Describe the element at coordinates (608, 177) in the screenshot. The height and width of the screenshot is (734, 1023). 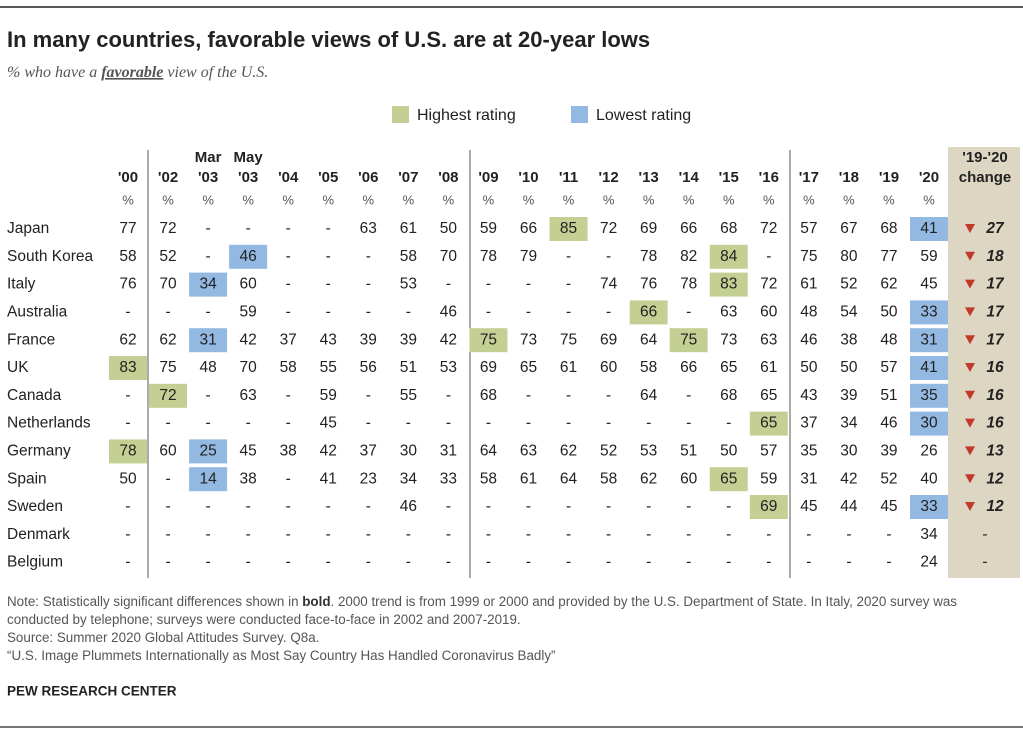
I see `column-header: '12` at that location.